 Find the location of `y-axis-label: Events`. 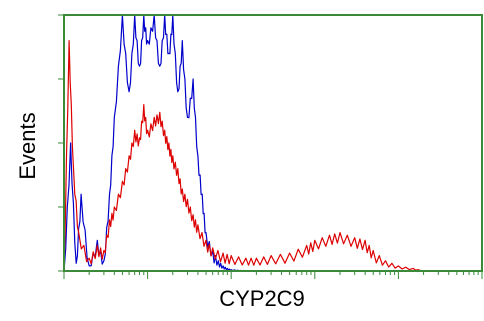

y-axis-label: Events is located at coordinates (27, 146).